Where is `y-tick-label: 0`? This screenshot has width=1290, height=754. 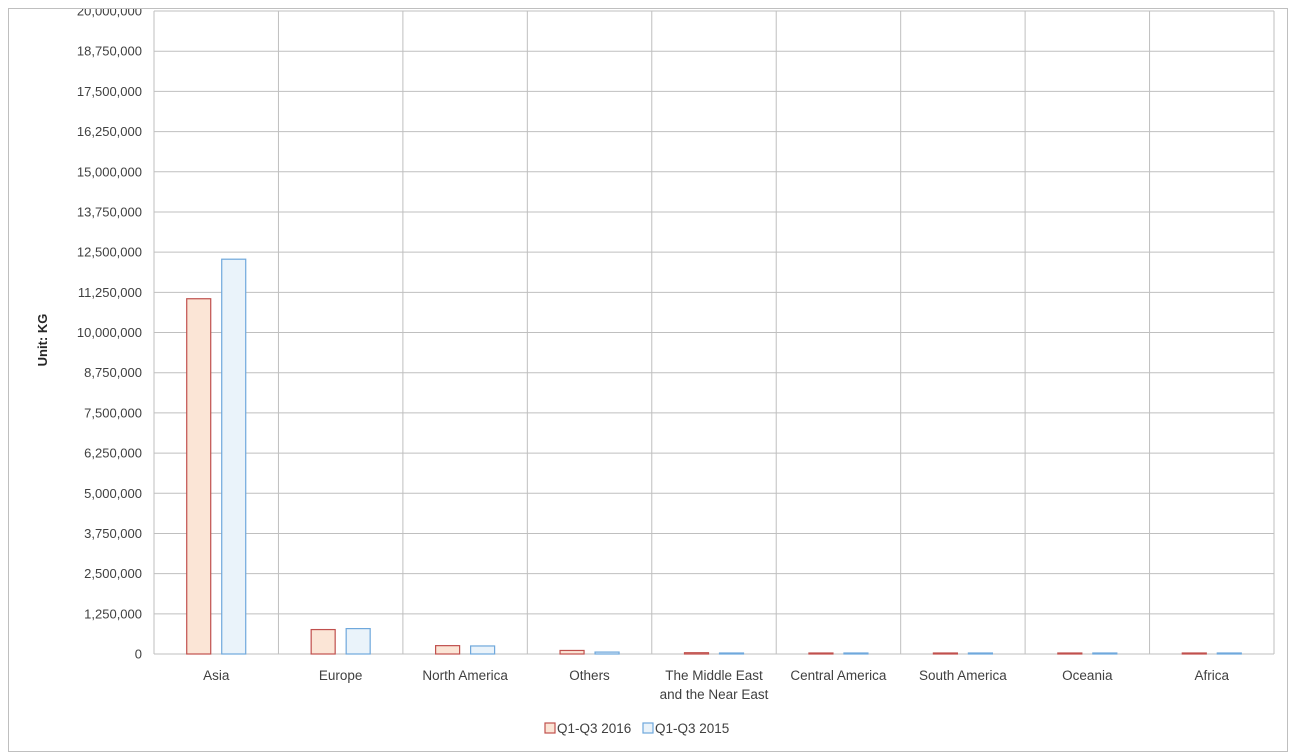
y-tick-label: 0 is located at coordinates (138, 654).